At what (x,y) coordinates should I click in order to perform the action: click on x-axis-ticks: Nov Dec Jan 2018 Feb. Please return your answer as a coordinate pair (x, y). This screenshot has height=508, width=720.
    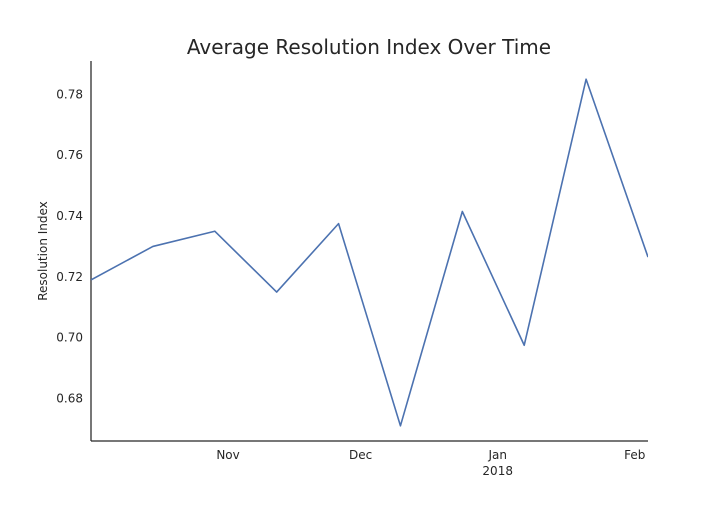
    Looking at the image, I should click on (430, 463).